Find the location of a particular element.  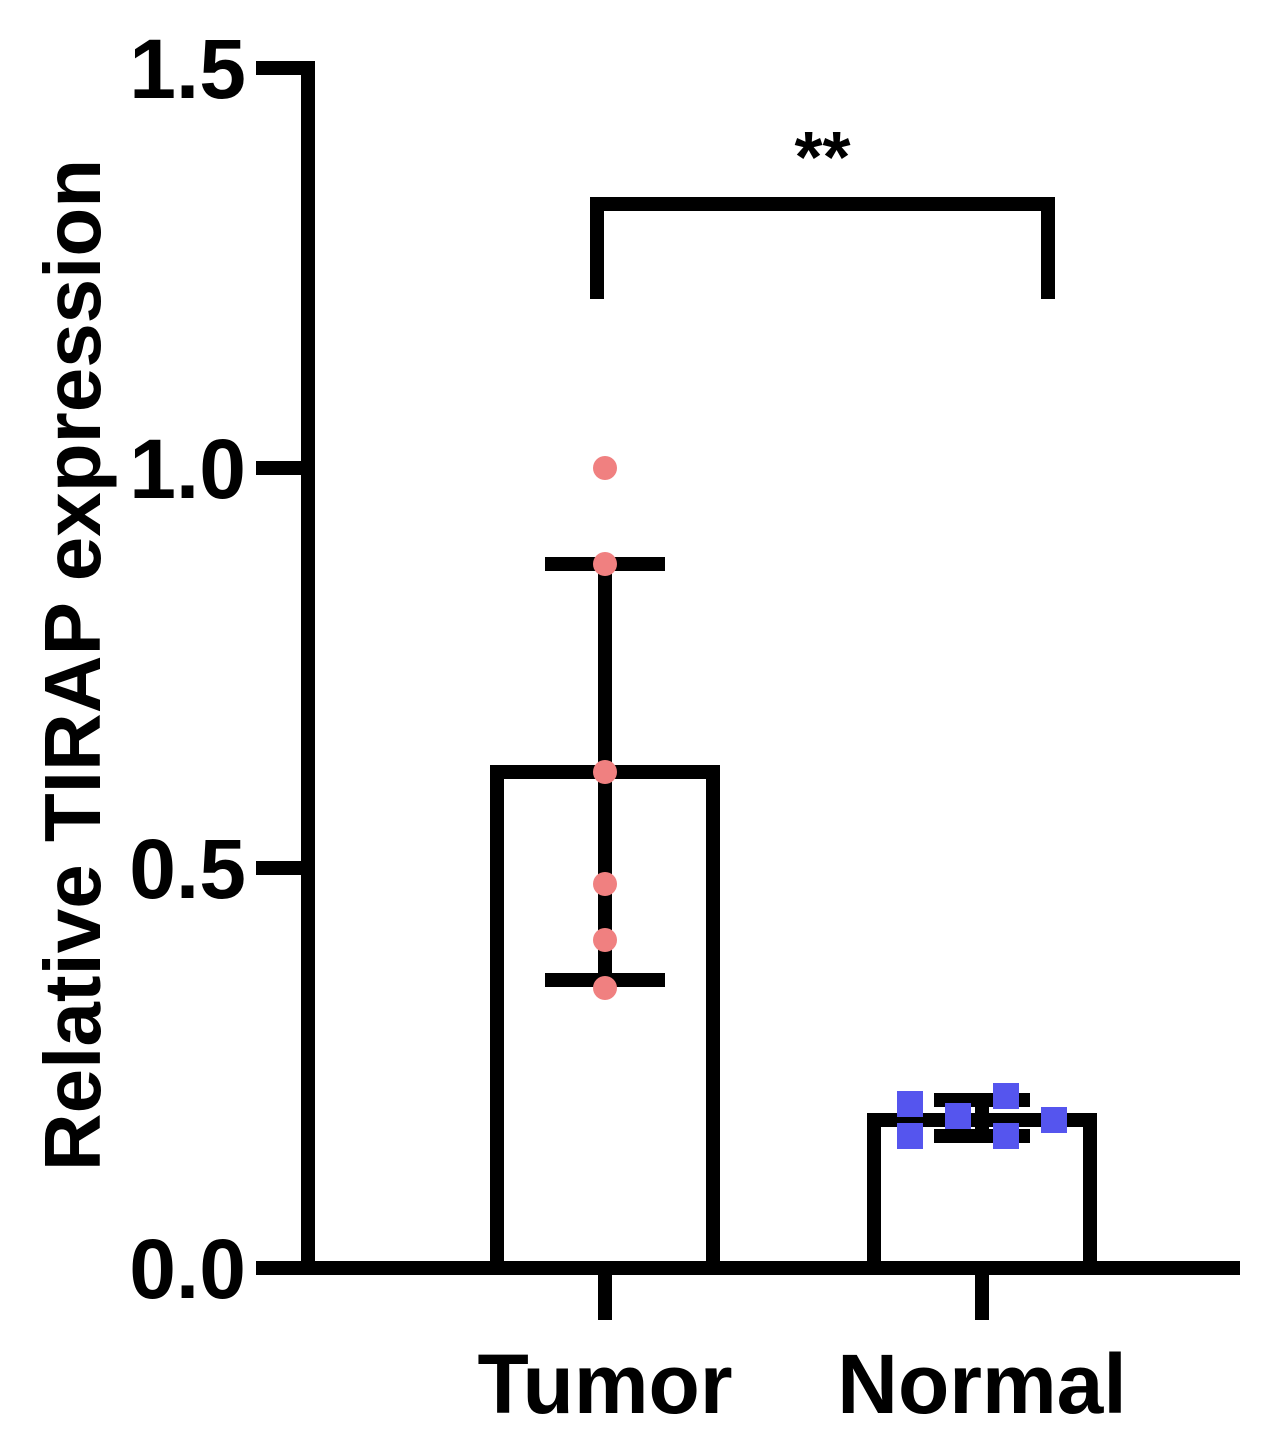

y-tick-label: 0.5 is located at coordinates (187, 869).